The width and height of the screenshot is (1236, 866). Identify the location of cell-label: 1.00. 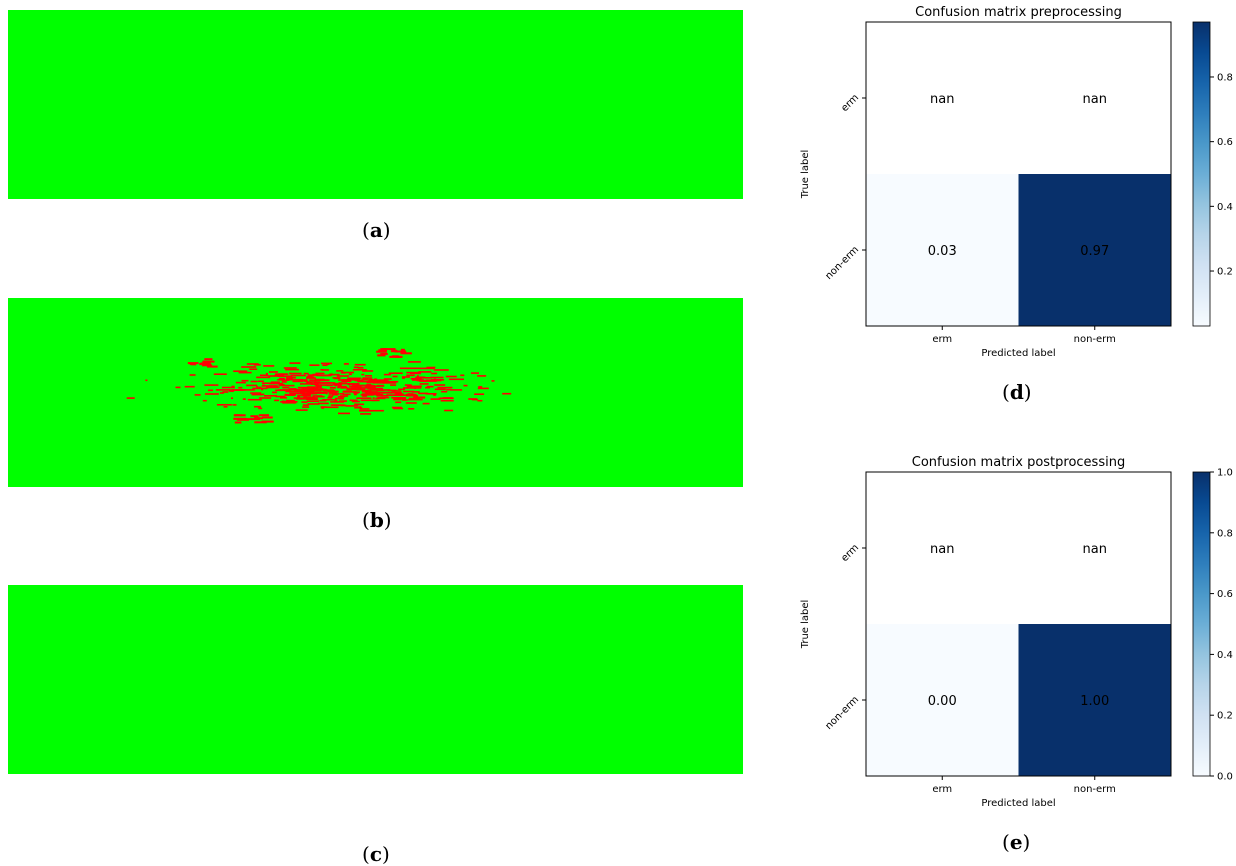
(1094, 701).